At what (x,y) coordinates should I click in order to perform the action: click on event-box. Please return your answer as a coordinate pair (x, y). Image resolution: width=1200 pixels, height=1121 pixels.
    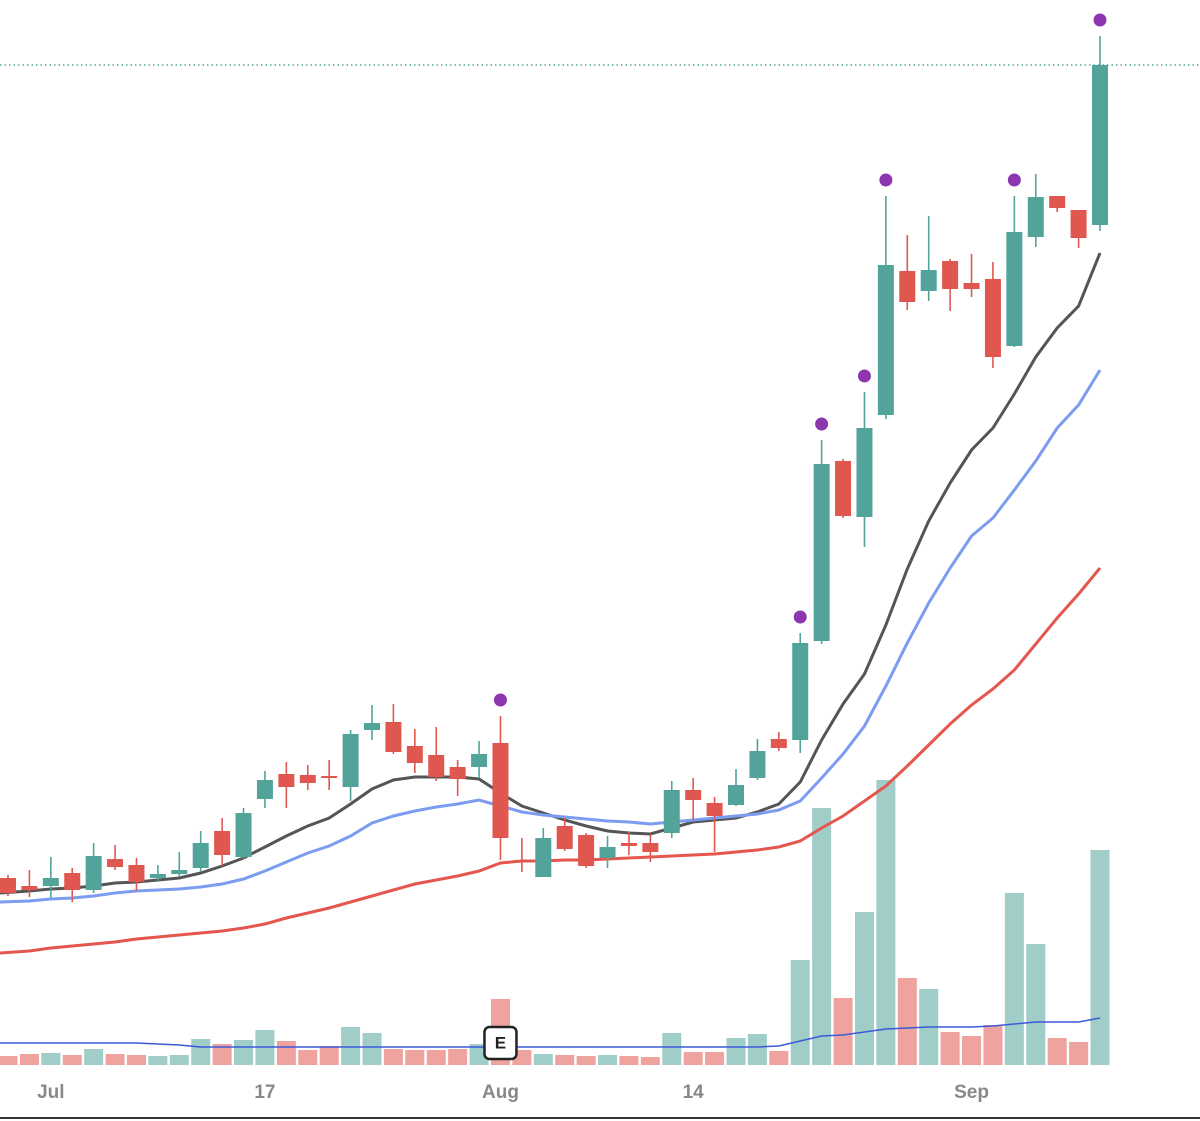
    Looking at the image, I should click on (500, 1043).